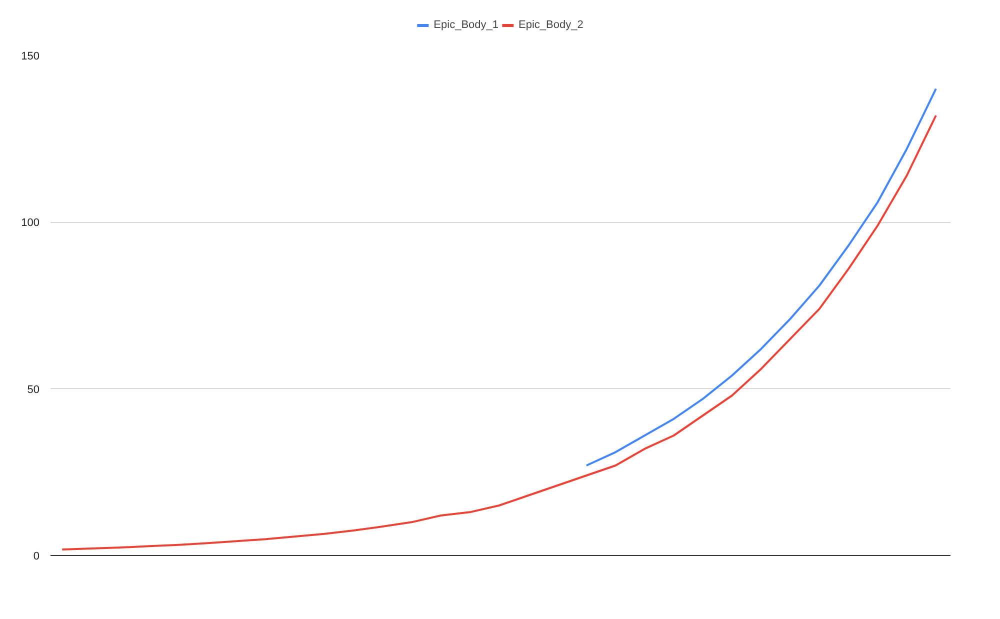 The image size is (1000, 619). I want to click on y-tick-label: 0, so click(36, 556).